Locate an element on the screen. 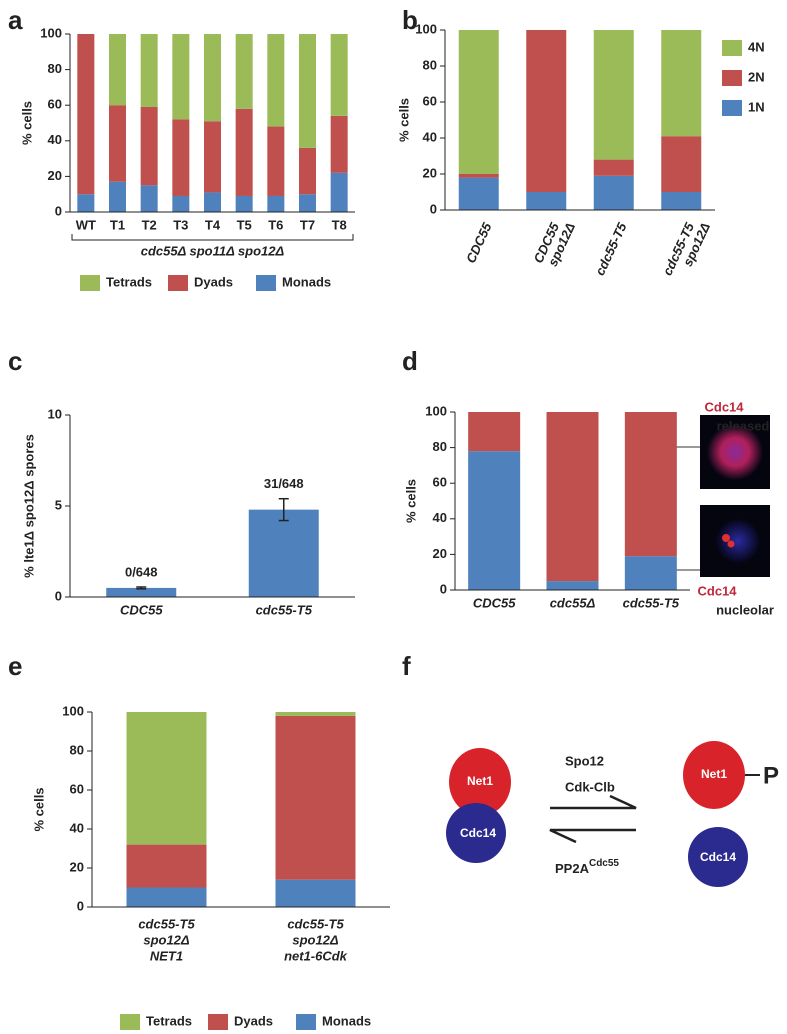  panel-label: d is located at coordinates (410, 361).